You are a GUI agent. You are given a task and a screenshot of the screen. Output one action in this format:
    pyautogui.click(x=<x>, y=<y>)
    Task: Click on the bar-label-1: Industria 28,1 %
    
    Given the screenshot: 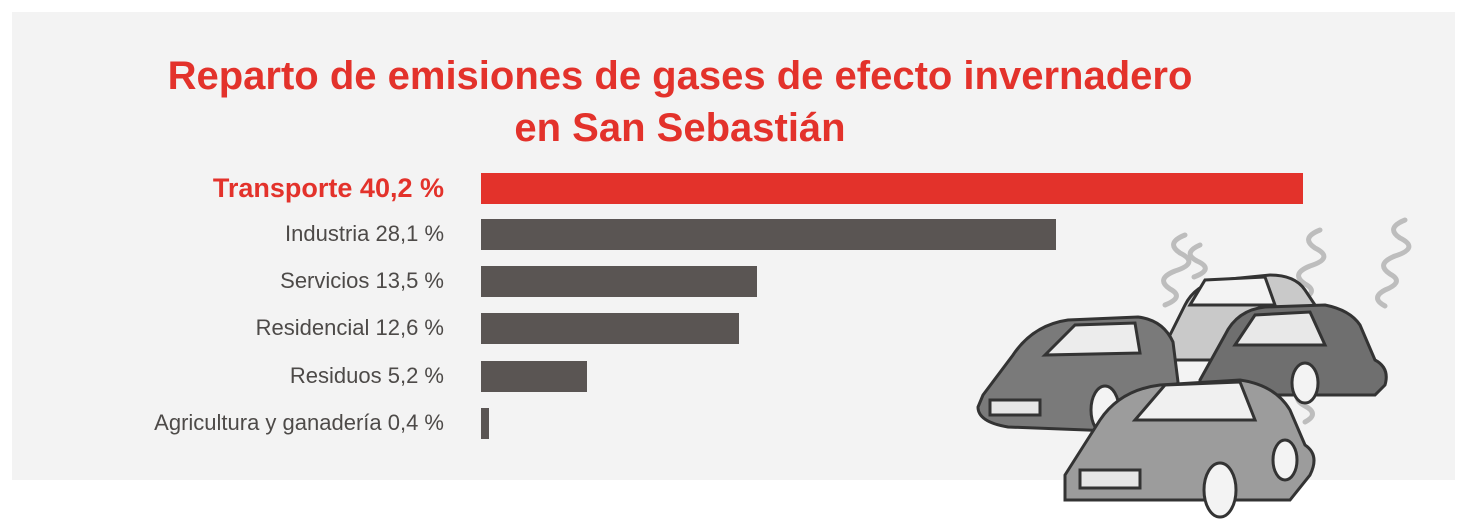 What is the action you would take?
    pyautogui.click(x=364, y=233)
    